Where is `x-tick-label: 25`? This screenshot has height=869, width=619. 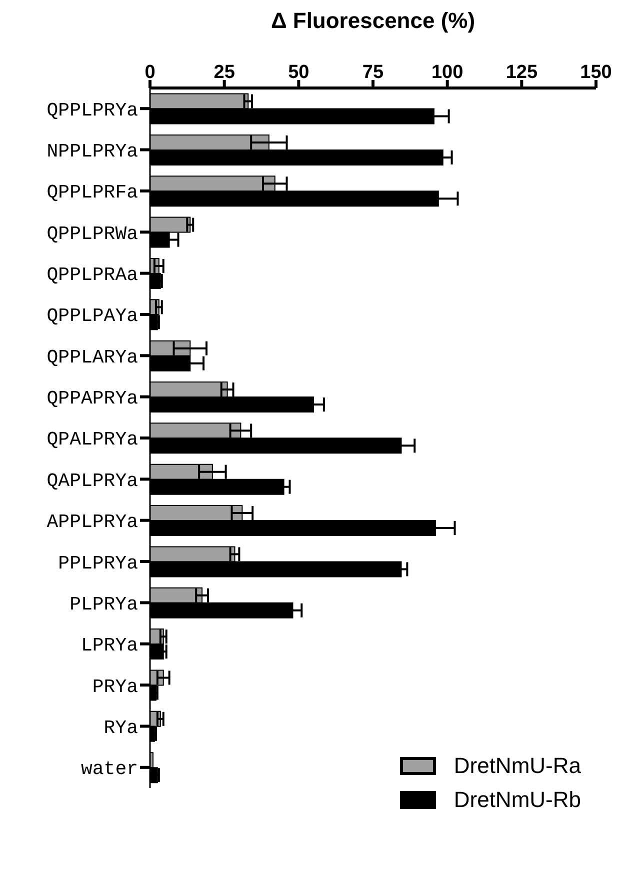
x-tick-label: 25 is located at coordinates (225, 72).